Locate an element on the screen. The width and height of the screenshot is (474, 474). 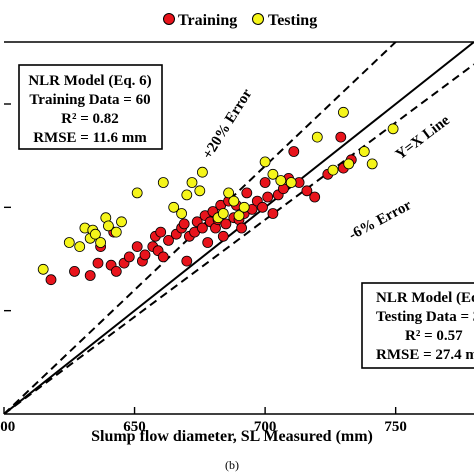
x-tick-label-600: 600 is located at coordinates (7, 427).